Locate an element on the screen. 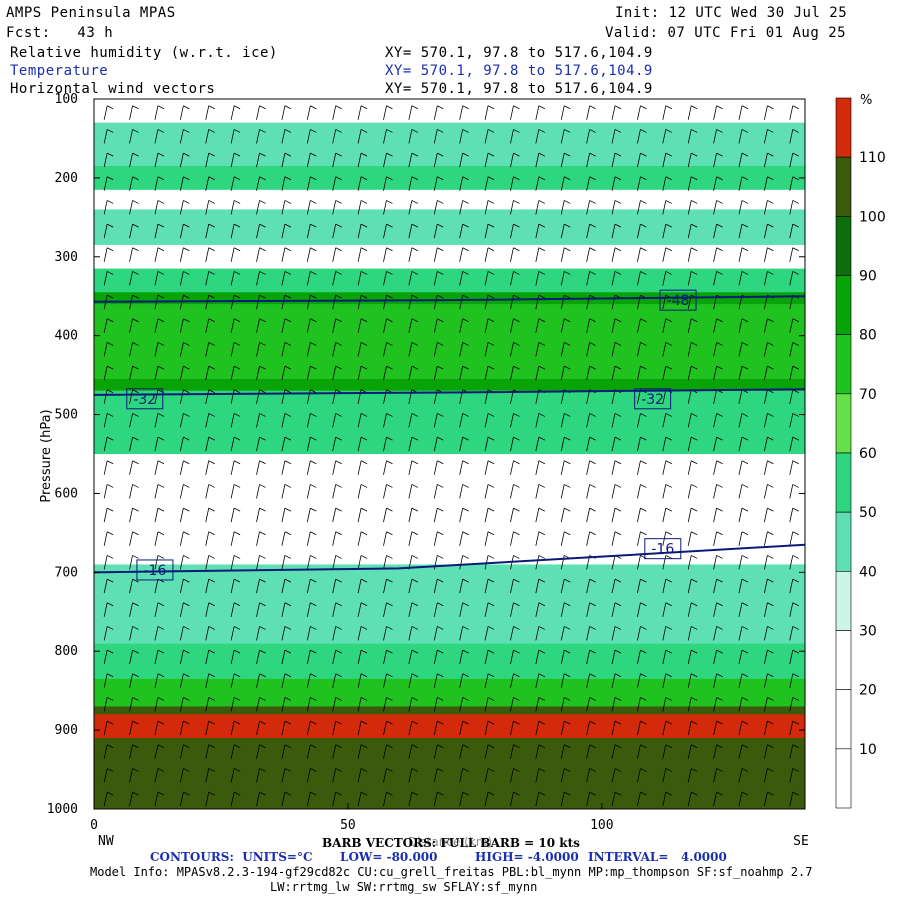 The width and height of the screenshot is (900, 900). contour-label: -16 is located at coordinates (662, 550).